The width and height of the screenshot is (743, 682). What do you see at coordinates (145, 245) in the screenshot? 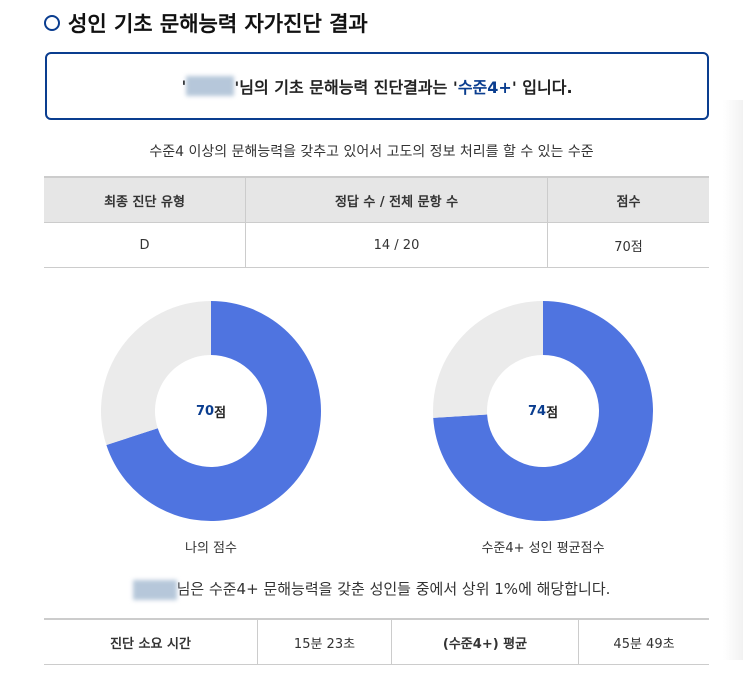
I see `cell-type: D` at bounding box center [145, 245].